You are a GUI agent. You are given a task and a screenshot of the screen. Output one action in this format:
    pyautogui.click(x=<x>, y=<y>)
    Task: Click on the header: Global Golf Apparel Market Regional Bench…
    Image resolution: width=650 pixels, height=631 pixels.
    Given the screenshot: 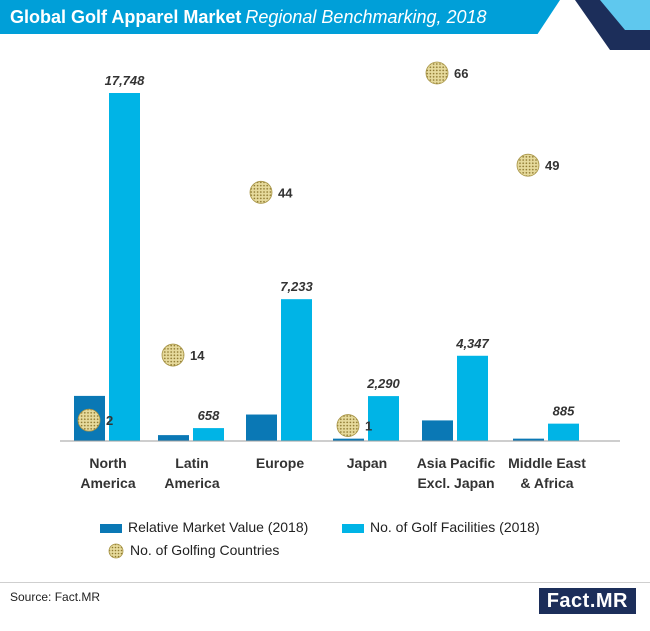 What is the action you would take?
    pyautogui.click(x=325, y=25)
    